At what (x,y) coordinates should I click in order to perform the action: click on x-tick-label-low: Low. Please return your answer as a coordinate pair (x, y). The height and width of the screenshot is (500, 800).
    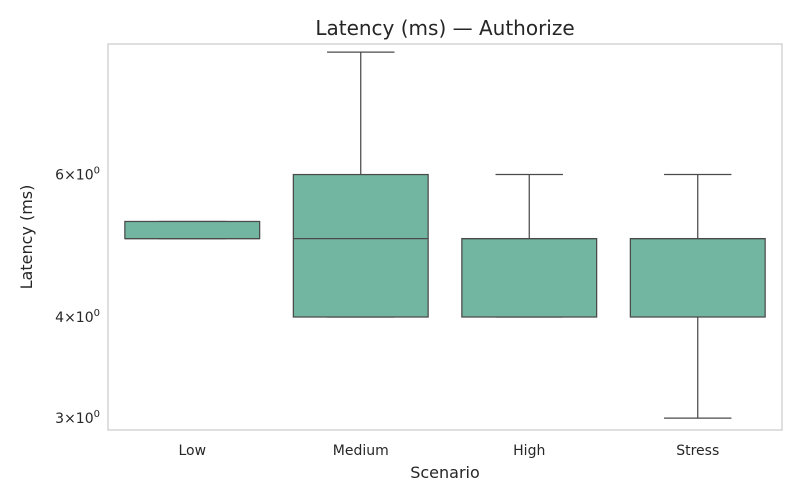
    Looking at the image, I should click on (192, 451).